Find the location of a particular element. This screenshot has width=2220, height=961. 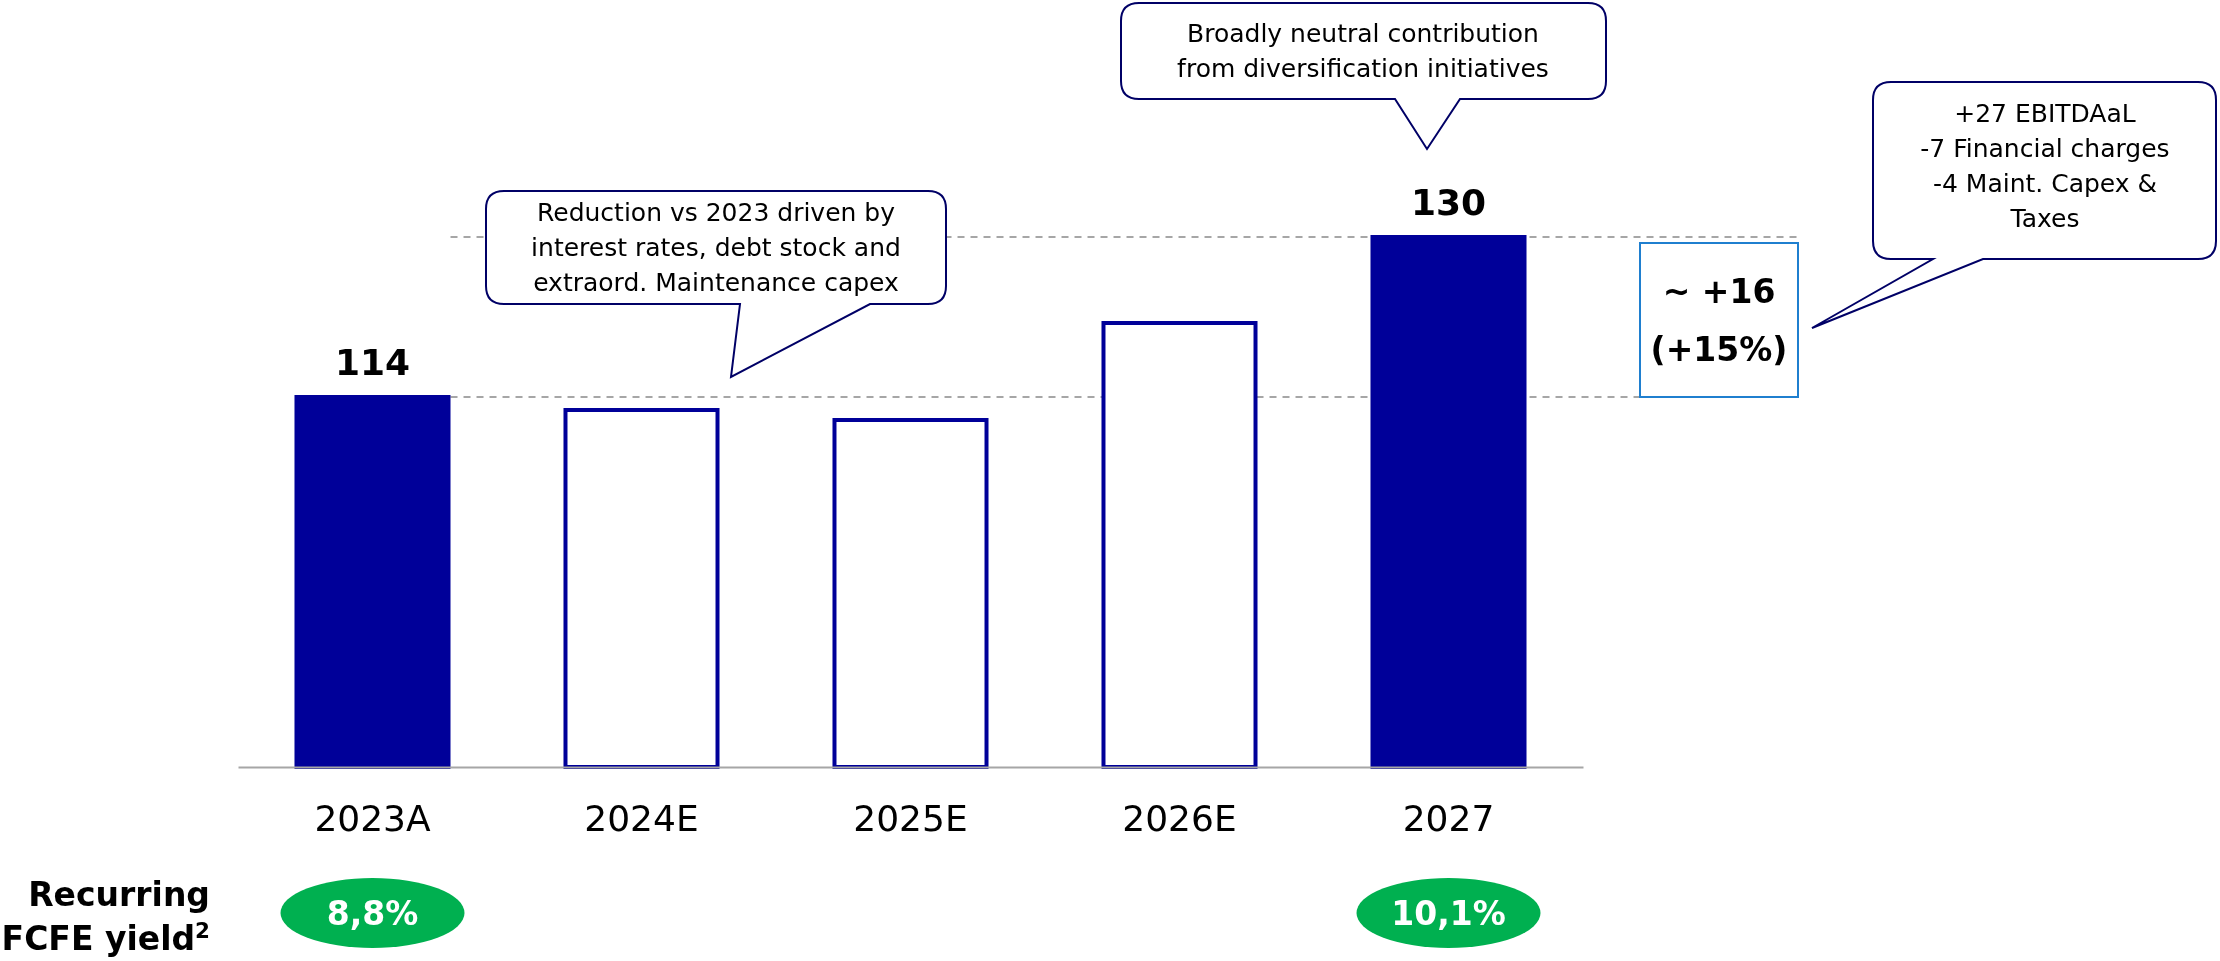

text: 8,8% is located at coordinates (372, 913).